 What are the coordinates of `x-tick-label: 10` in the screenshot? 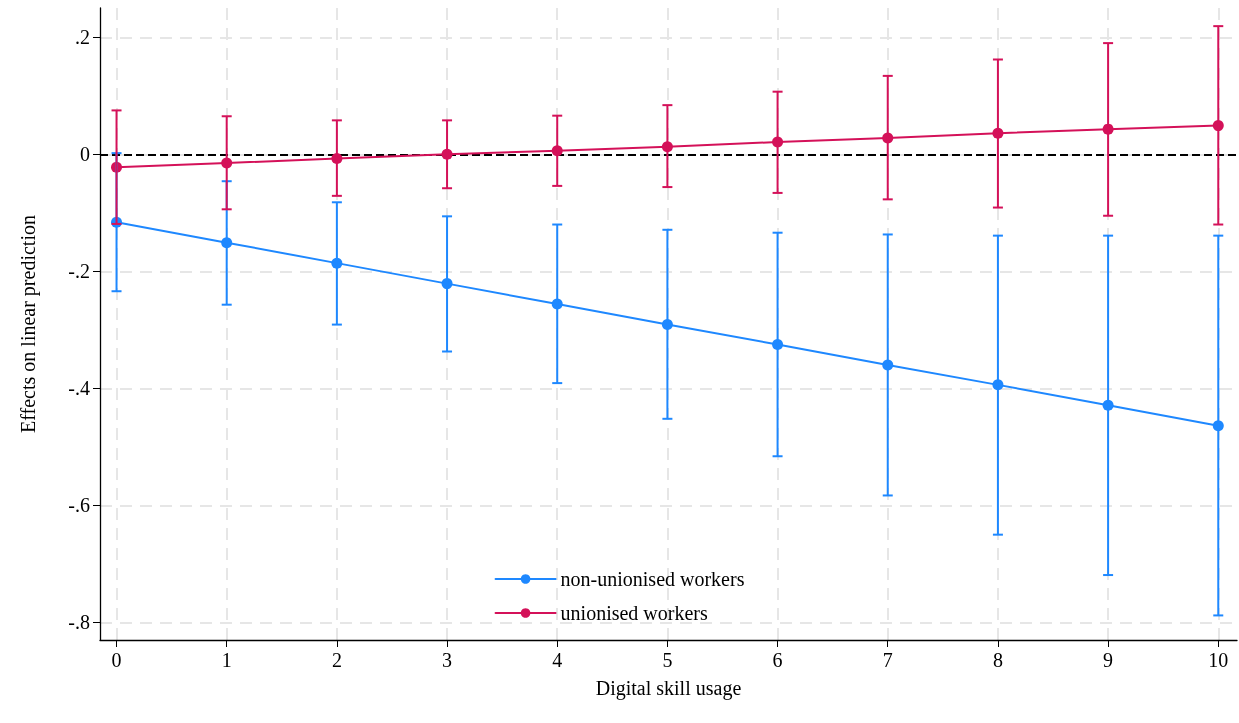 It's located at (1218, 660).